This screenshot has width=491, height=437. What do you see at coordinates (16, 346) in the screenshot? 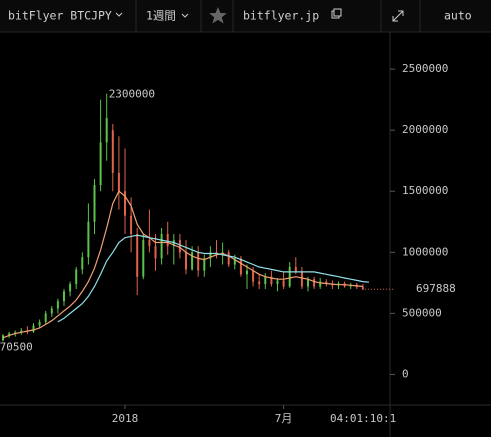
I see `low-annotation: 270500` at bounding box center [16, 346].